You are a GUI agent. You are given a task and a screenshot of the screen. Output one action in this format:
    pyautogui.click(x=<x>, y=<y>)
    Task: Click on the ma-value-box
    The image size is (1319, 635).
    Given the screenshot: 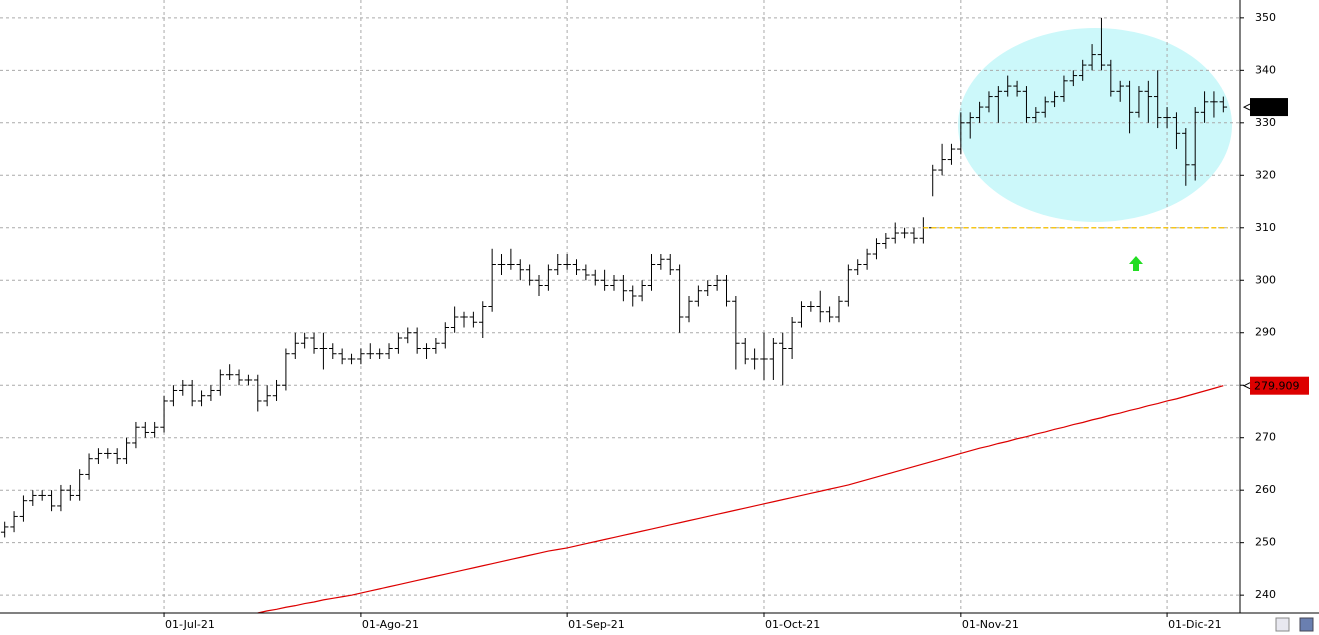 What is the action you would take?
    pyautogui.click(x=1279, y=385)
    